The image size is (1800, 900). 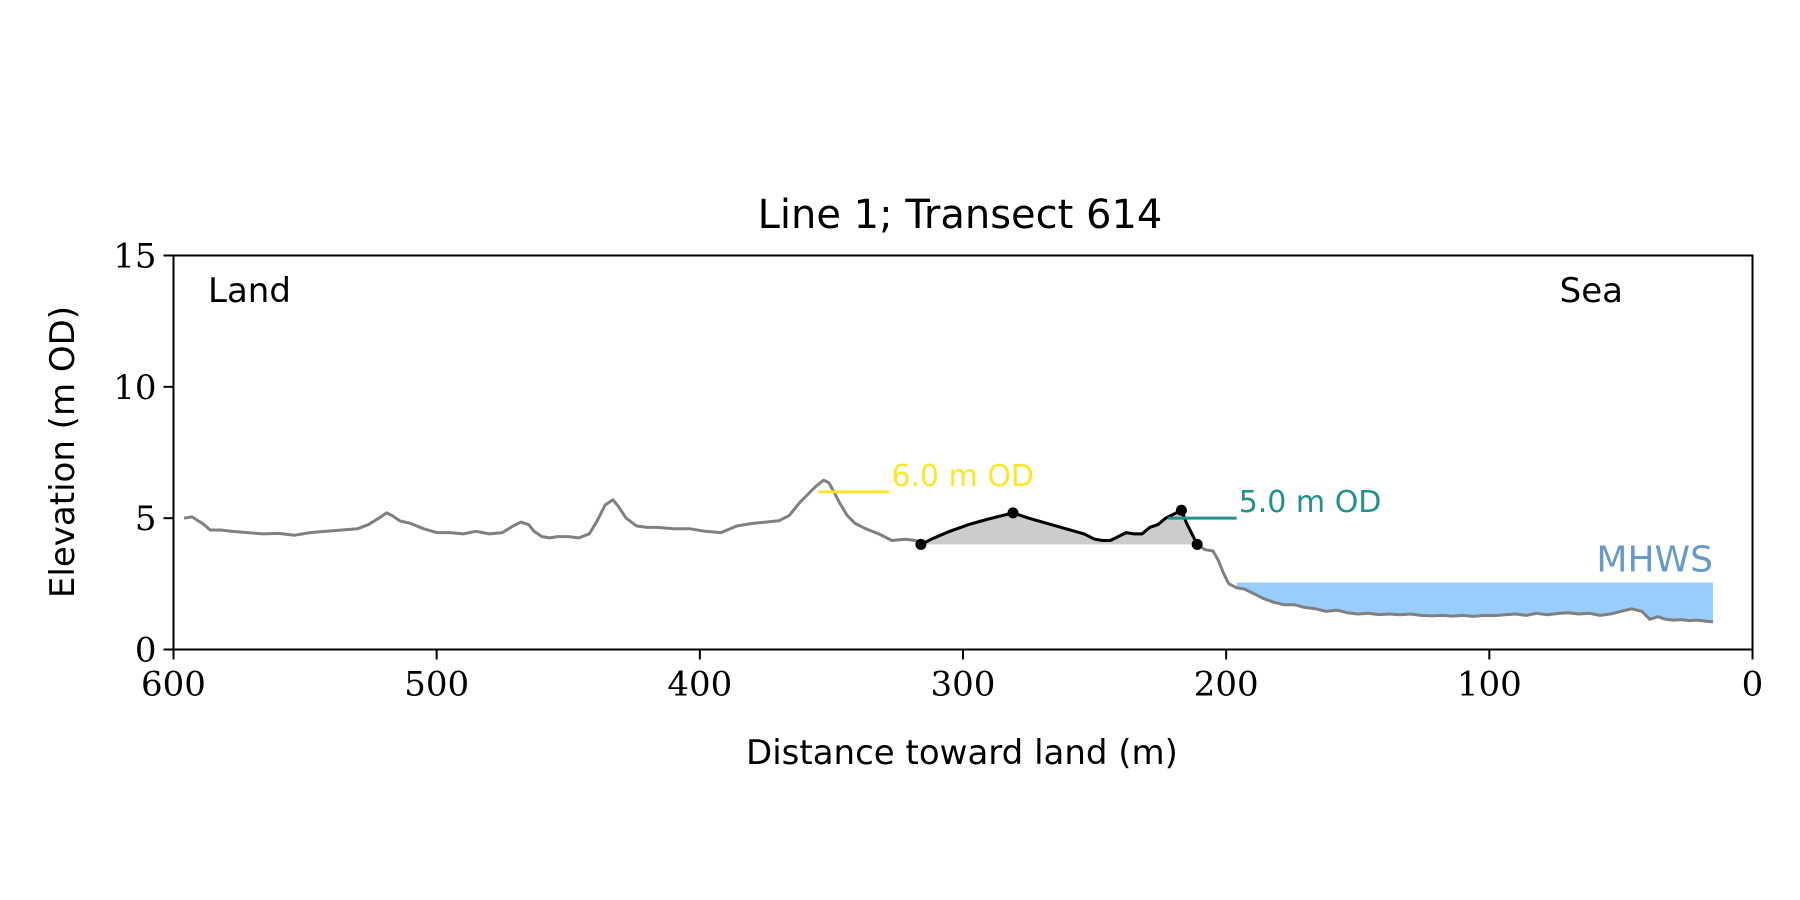 What do you see at coordinates (1591, 291) in the screenshot?
I see `sea-corner-label: Sea` at bounding box center [1591, 291].